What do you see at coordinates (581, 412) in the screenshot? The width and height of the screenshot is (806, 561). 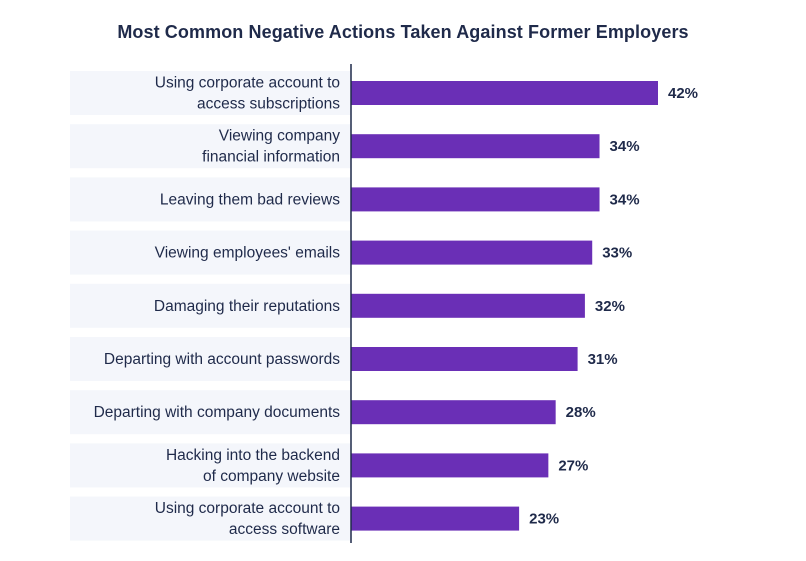 I see `value-label: 28%` at bounding box center [581, 412].